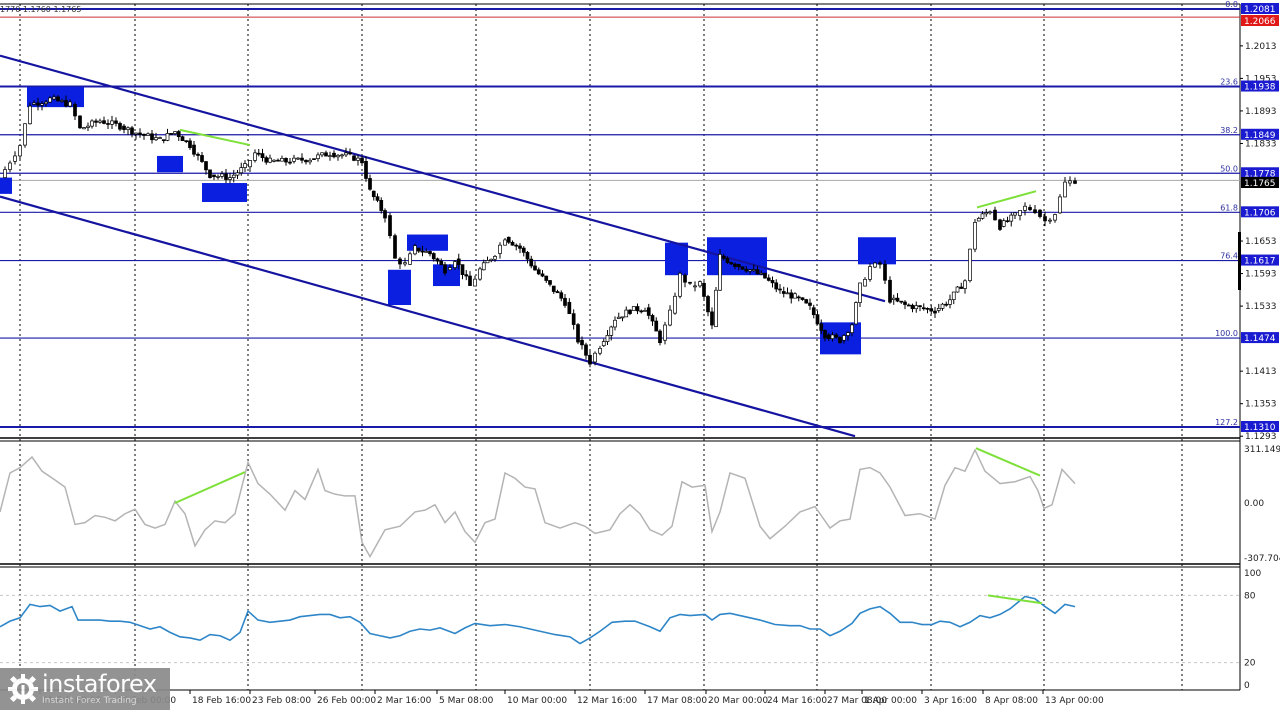 The height and width of the screenshot is (715, 1280). What do you see at coordinates (1229, 168) in the screenshot?
I see `fib-level-label: 50.0` at bounding box center [1229, 168].